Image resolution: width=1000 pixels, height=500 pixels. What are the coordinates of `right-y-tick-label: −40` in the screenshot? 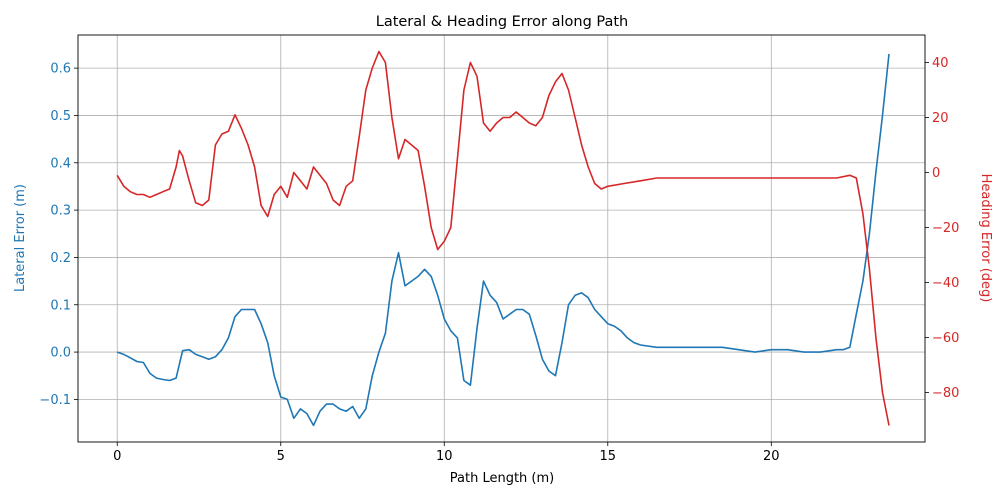 It's located at (945, 283).